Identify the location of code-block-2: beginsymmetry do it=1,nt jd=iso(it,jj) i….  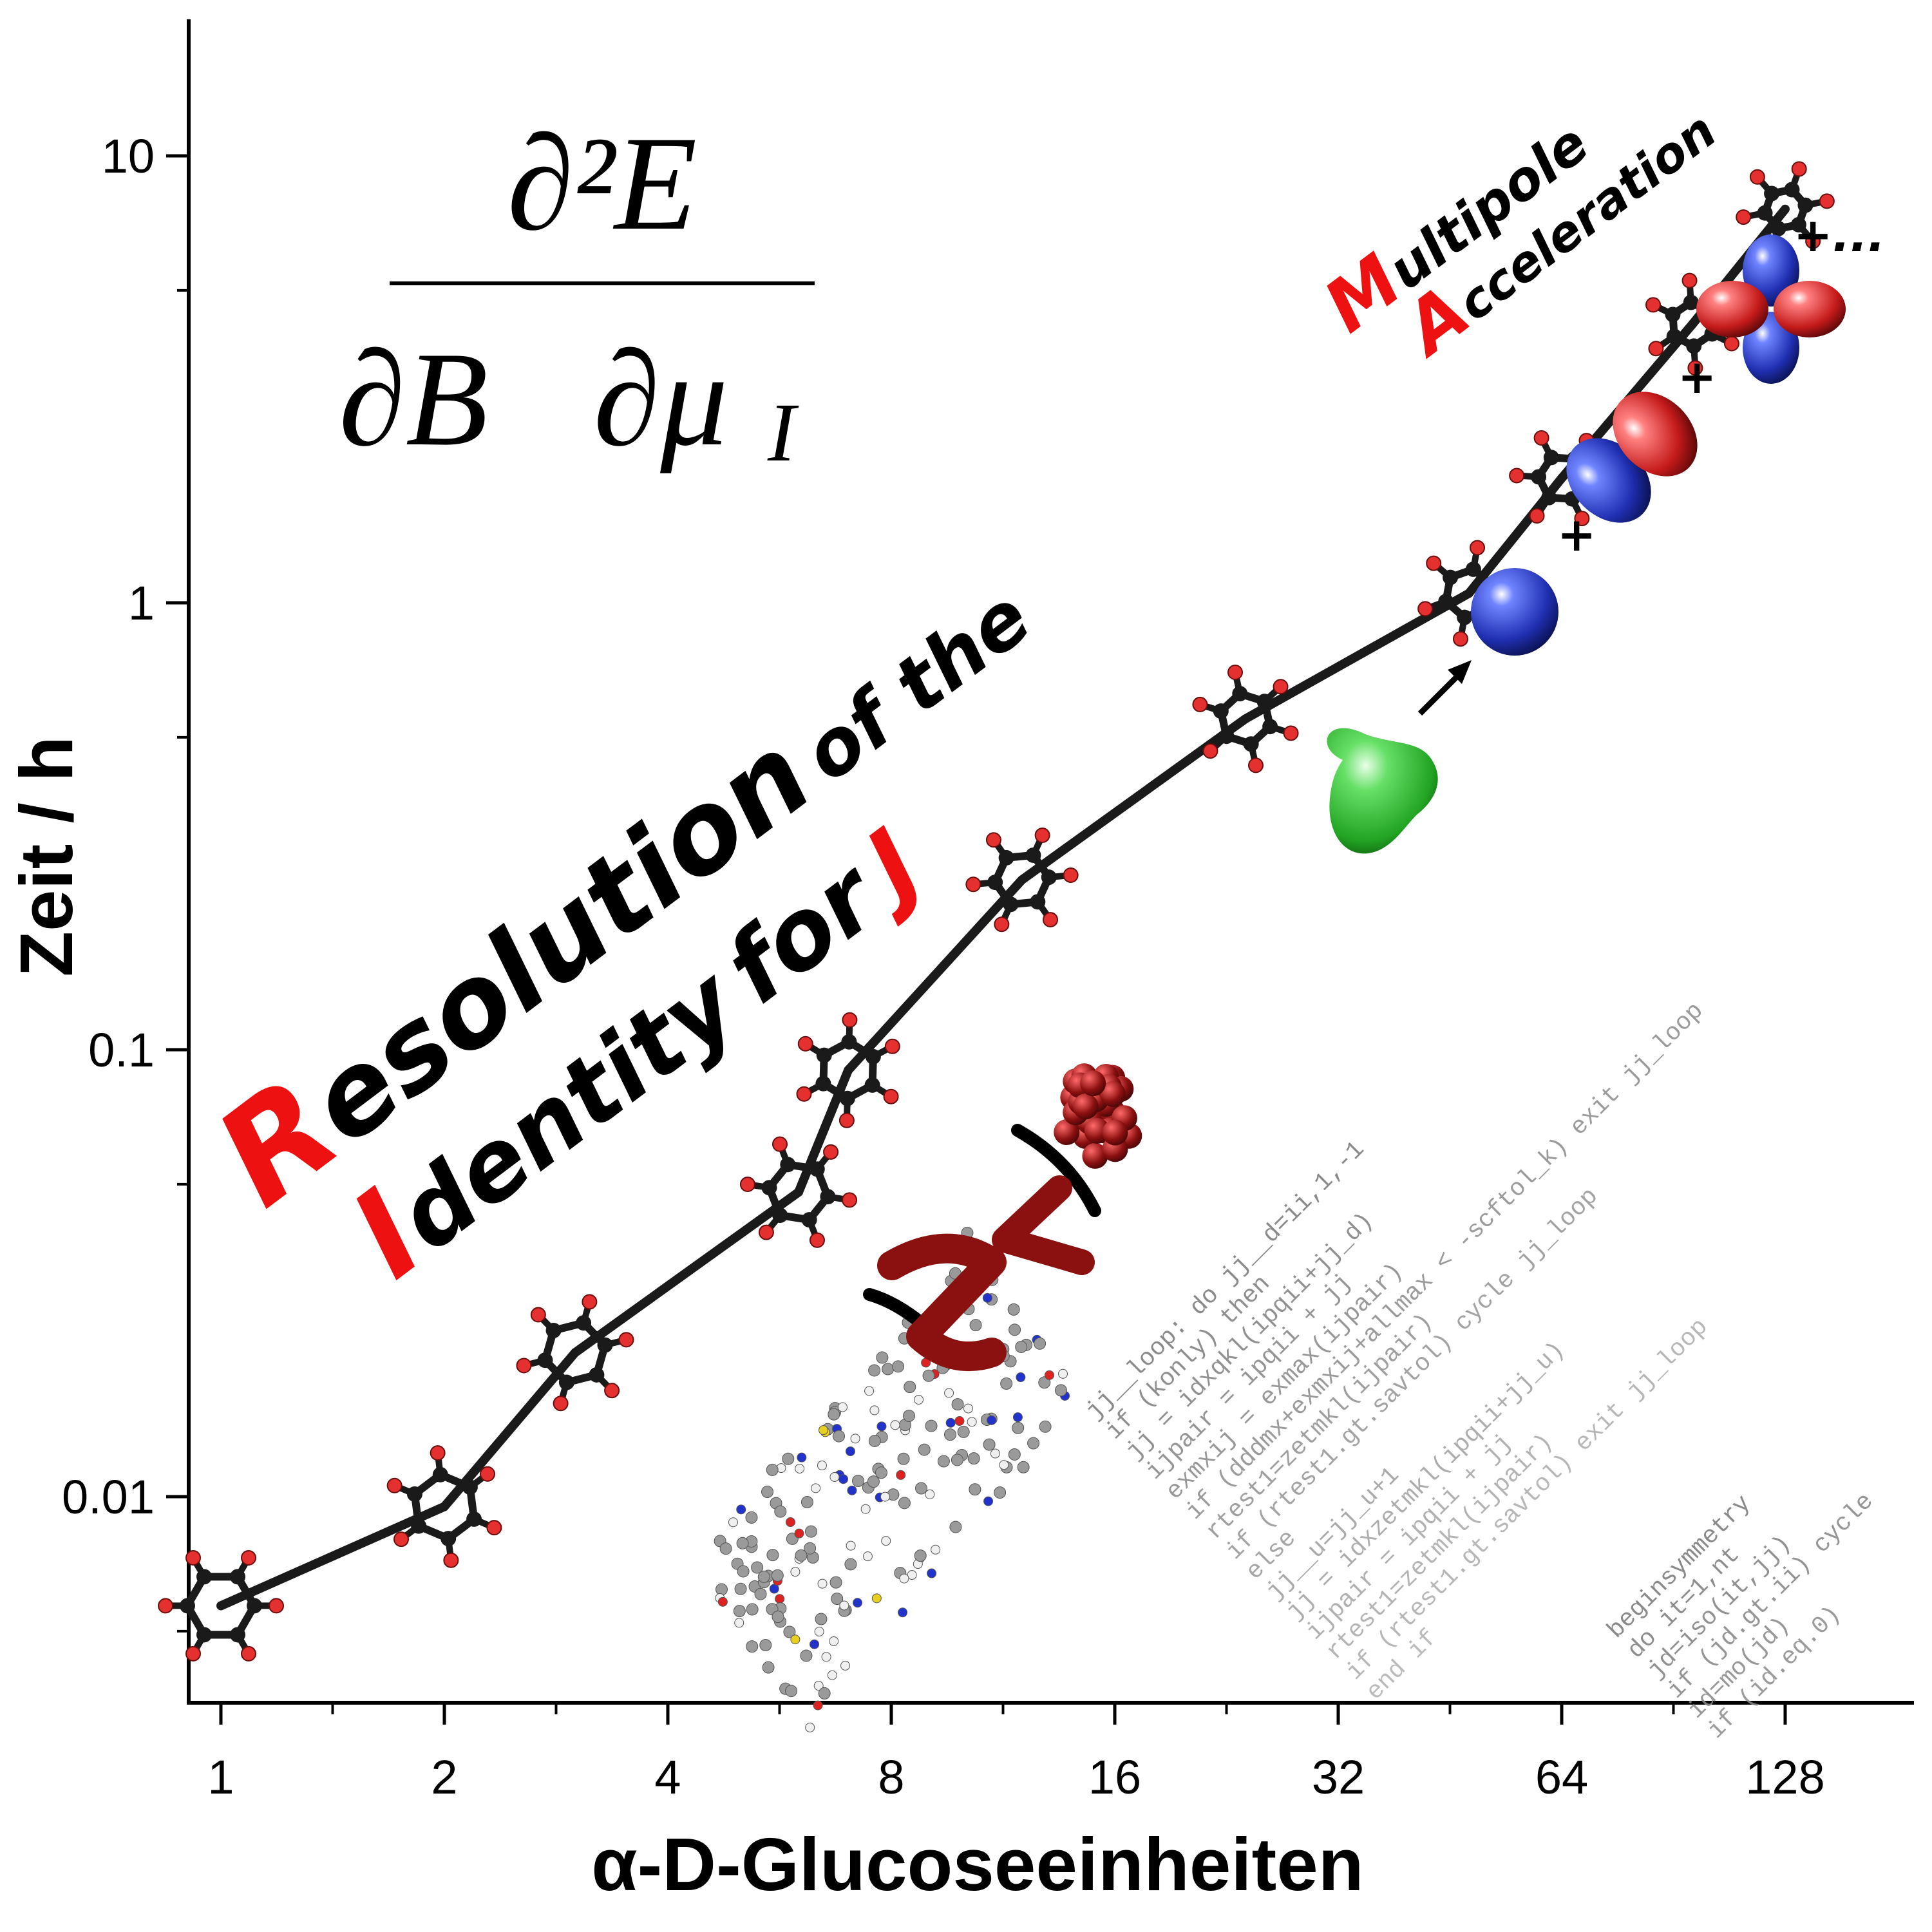
(1740, 1616).